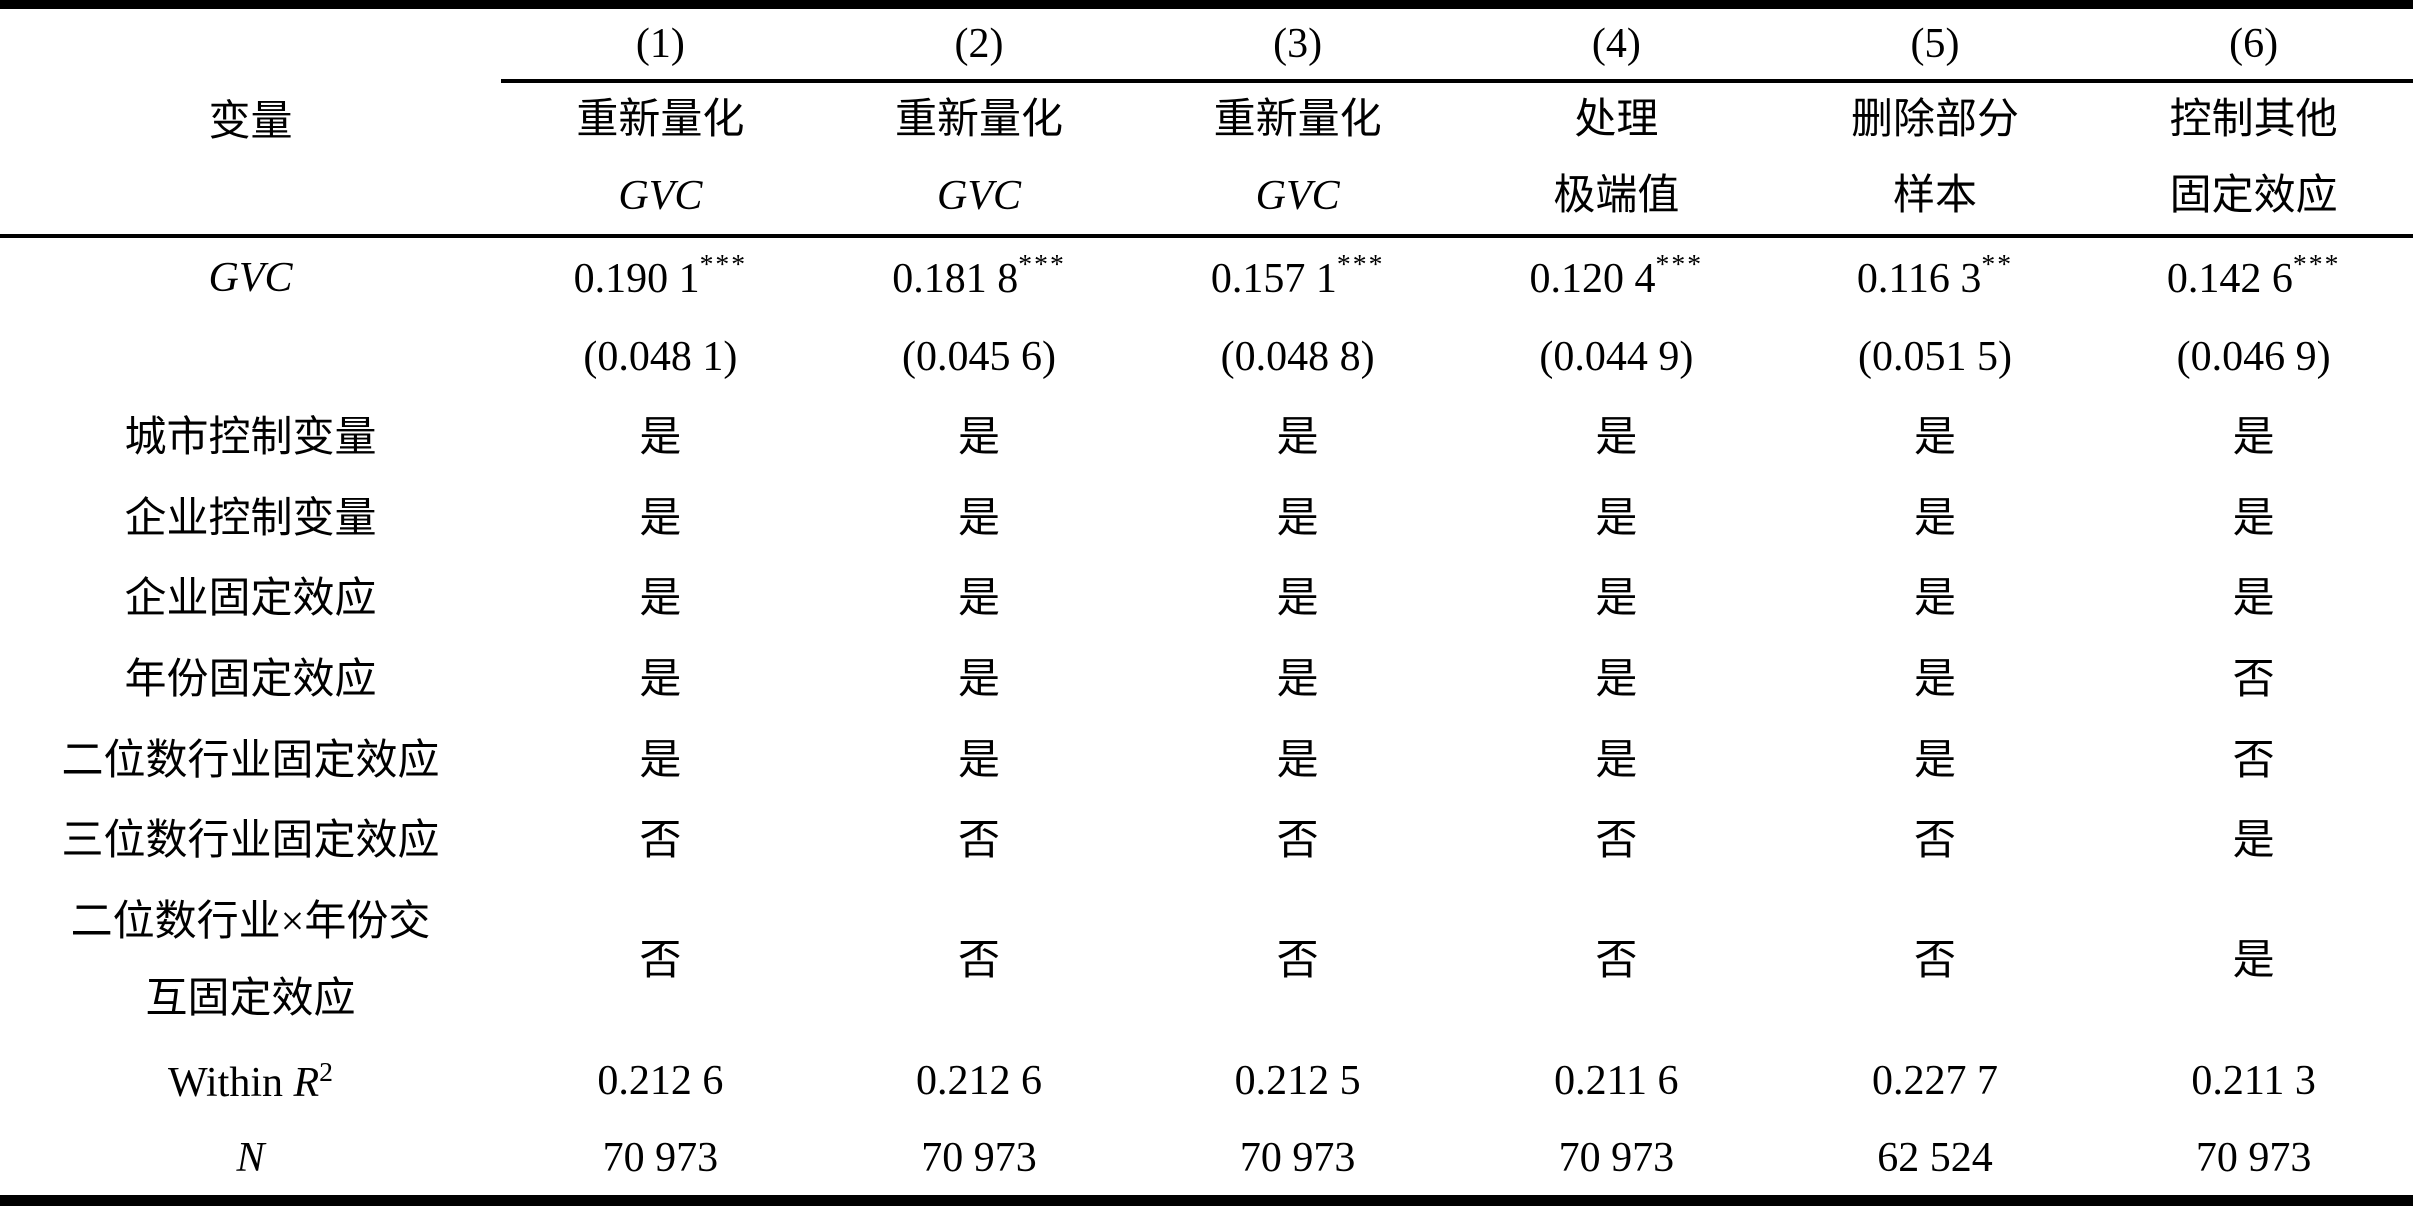 This screenshot has height=1206, width=2413. Describe the element at coordinates (250, 680) in the screenshot. I see `row-label: 年份固定效应` at that location.